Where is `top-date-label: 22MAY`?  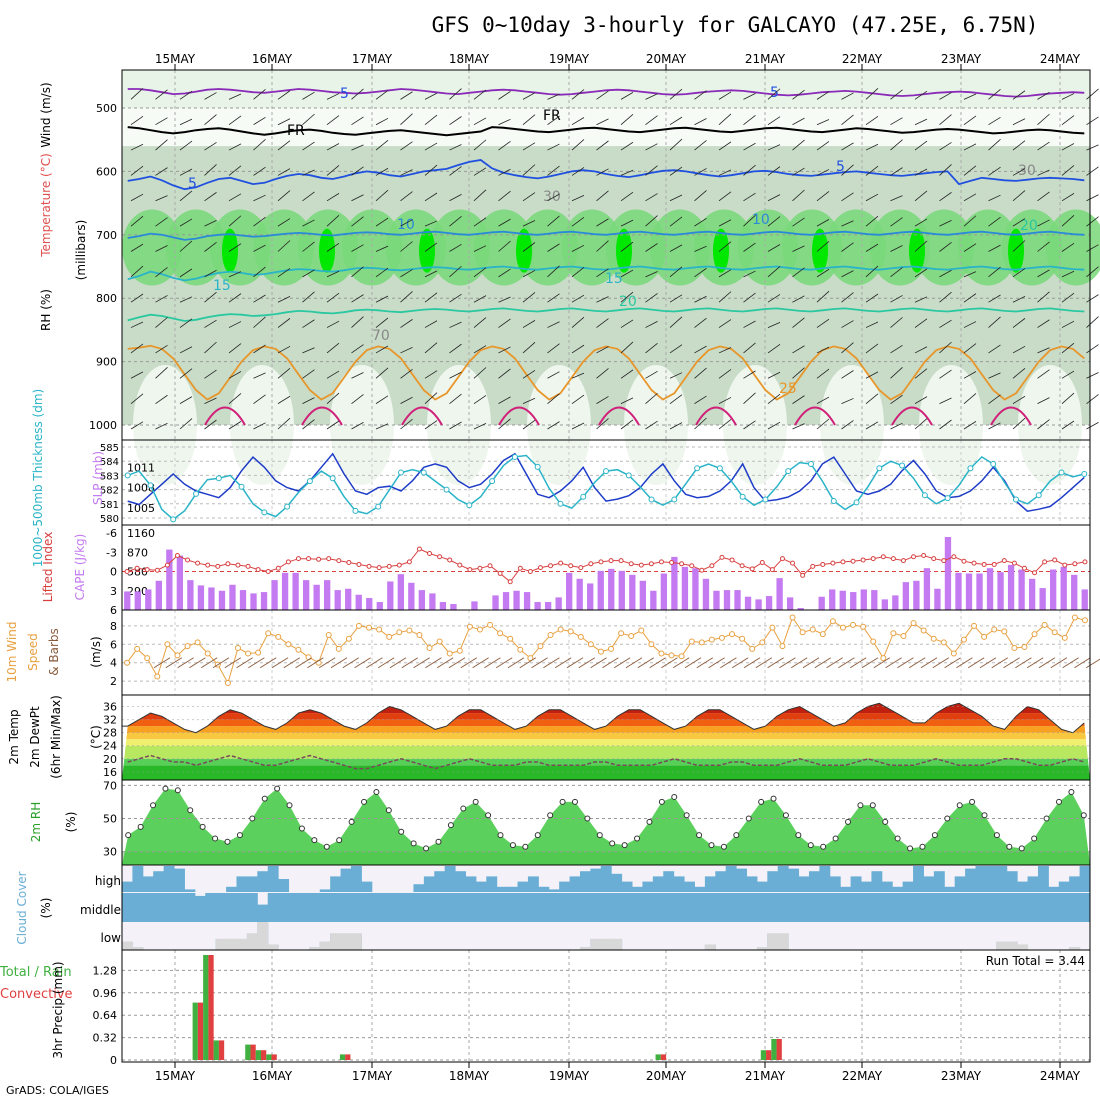
top-date-label: 22MAY is located at coordinates (862, 59).